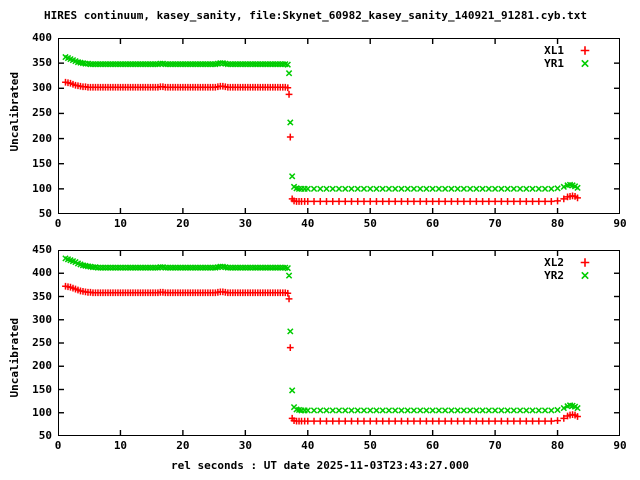 This screenshot has height=480, width=640. What do you see at coordinates (585, 63) in the screenshot?
I see `legend-marker-cross-yr1` at bounding box center [585, 63].